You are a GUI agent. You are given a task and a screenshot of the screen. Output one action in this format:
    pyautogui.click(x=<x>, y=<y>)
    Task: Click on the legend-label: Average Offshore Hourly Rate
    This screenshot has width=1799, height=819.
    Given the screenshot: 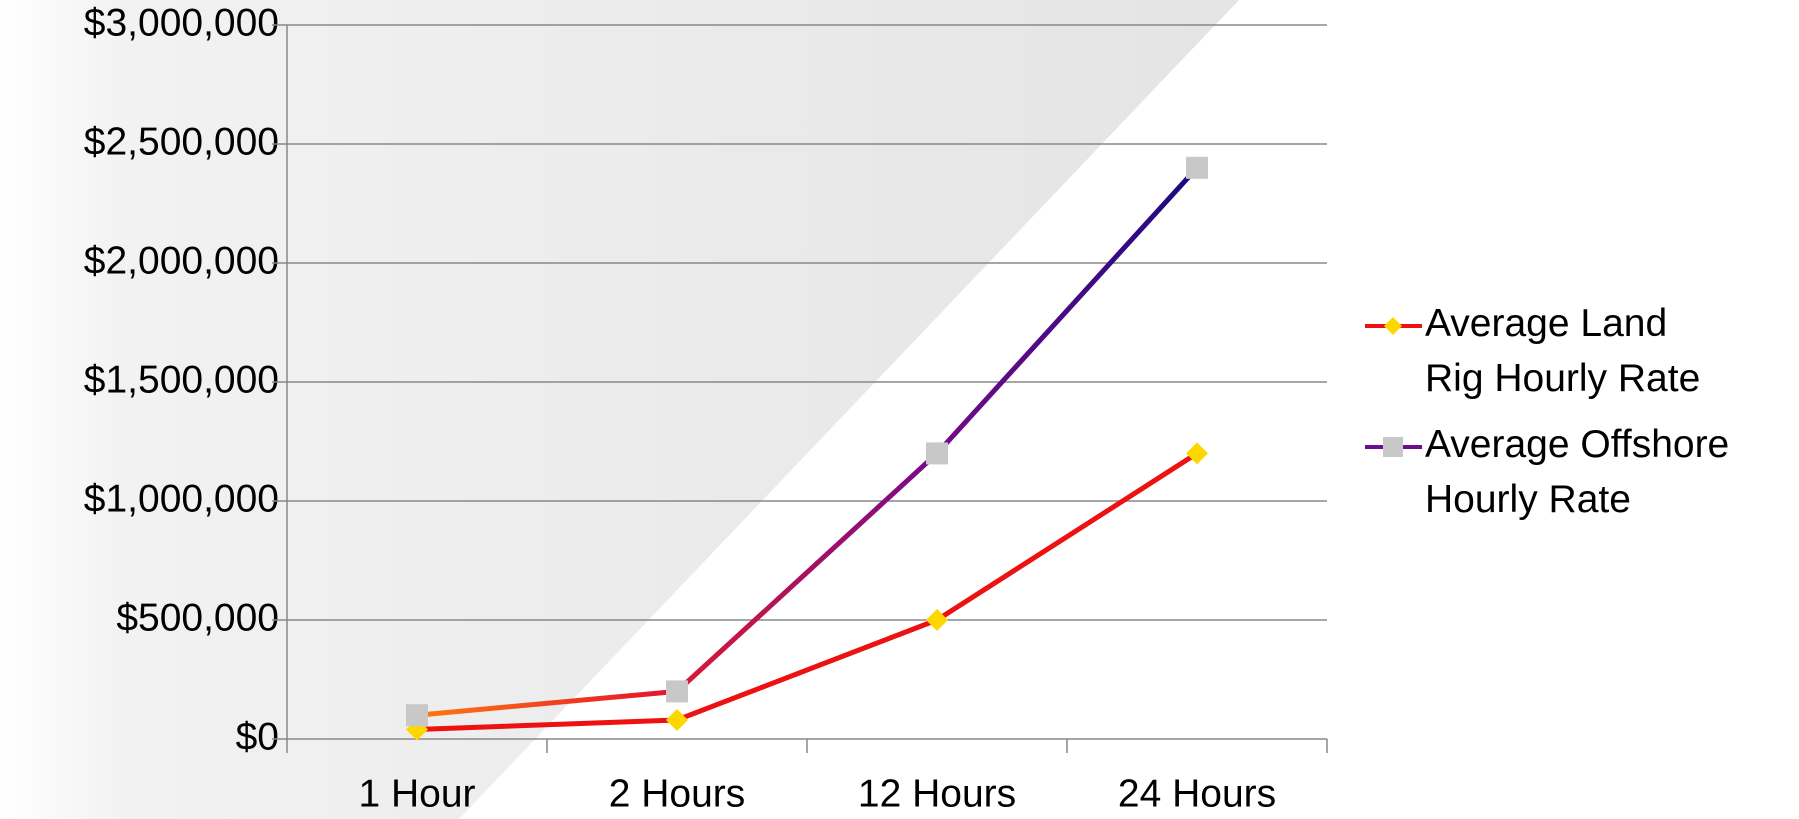 What is the action you would take?
    pyautogui.click(x=1577, y=472)
    